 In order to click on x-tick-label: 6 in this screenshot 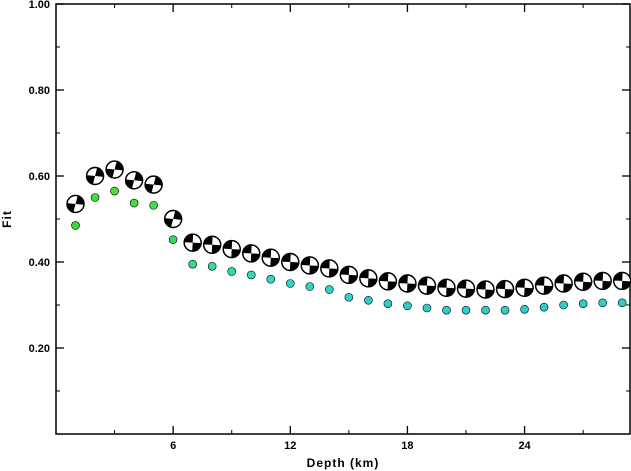, I will do `click(173, 446)`.